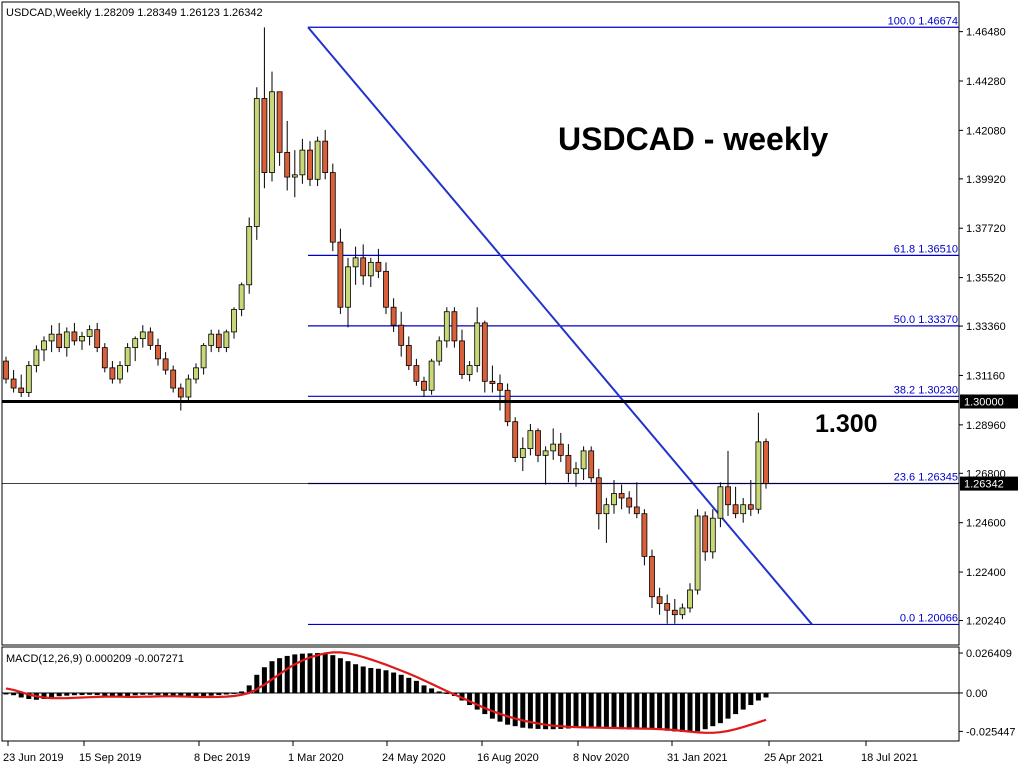 The width and height of the screenshot is (1024, 768). Describe the element at coordinates (986, 82) in the screenshot. I see `y-tick-label: 1.44280` at that location.